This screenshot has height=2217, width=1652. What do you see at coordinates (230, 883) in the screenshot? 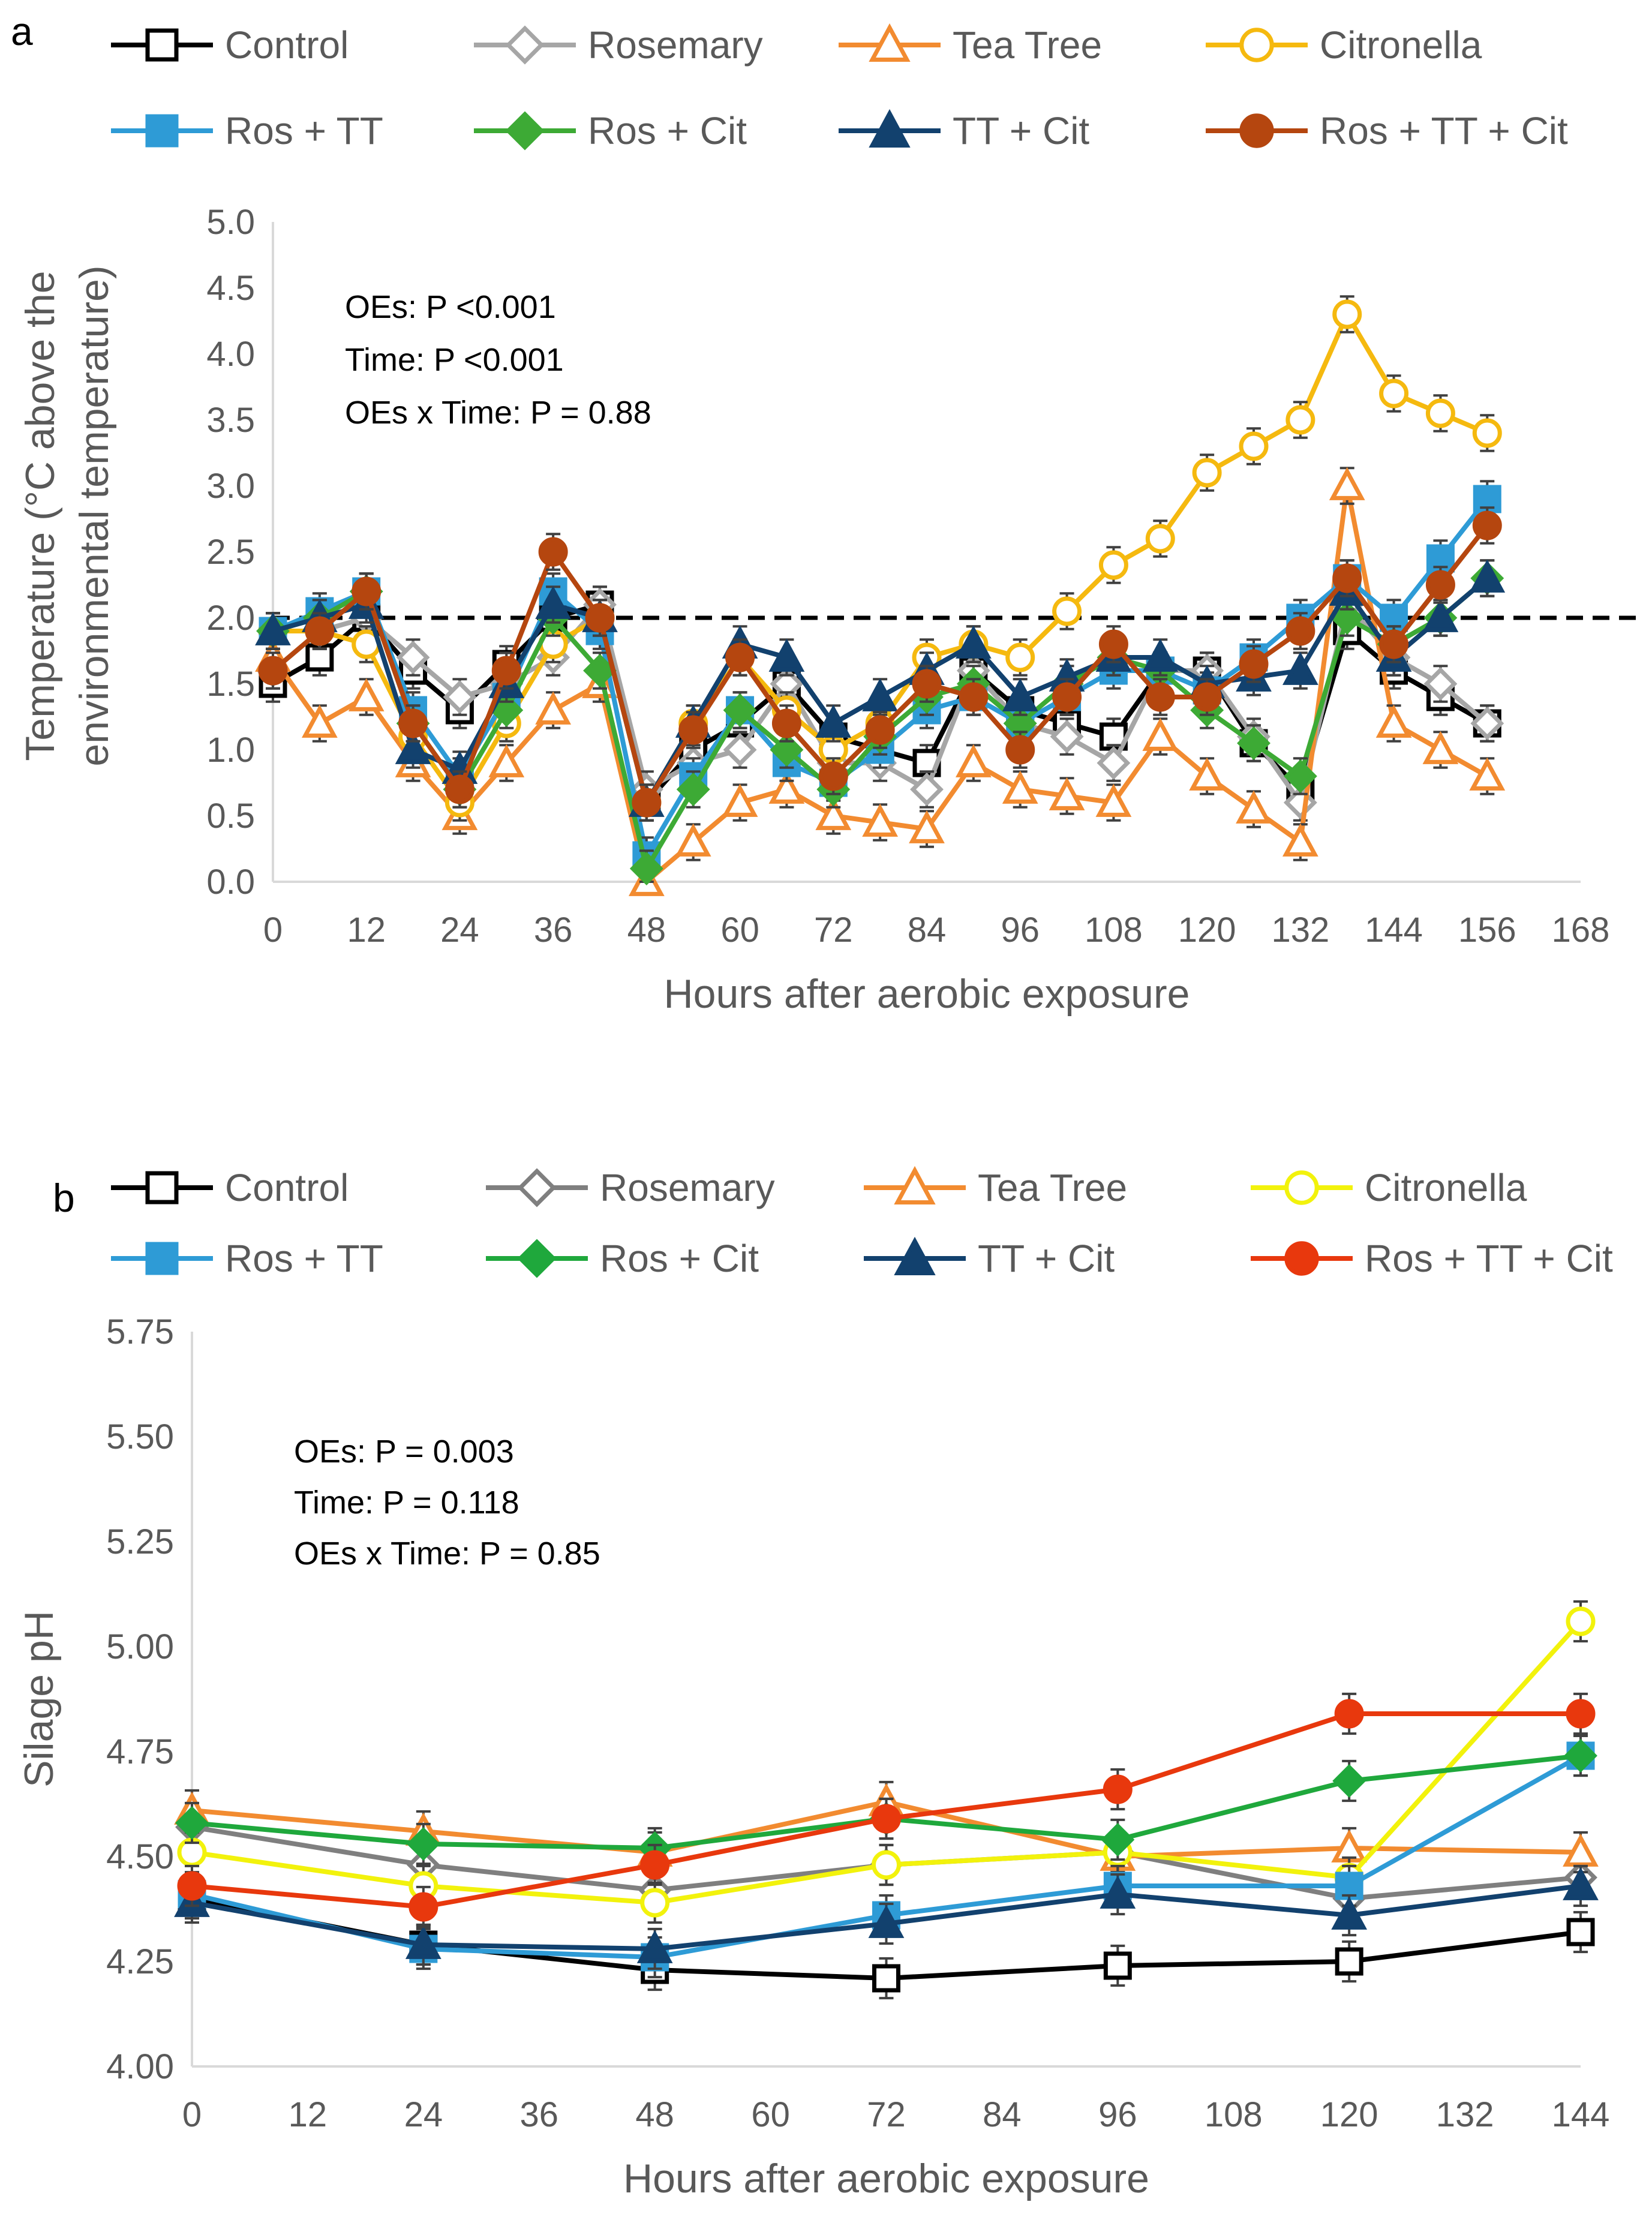
I see `y-tick-label: 0.0` at bounding box center [230, 883].